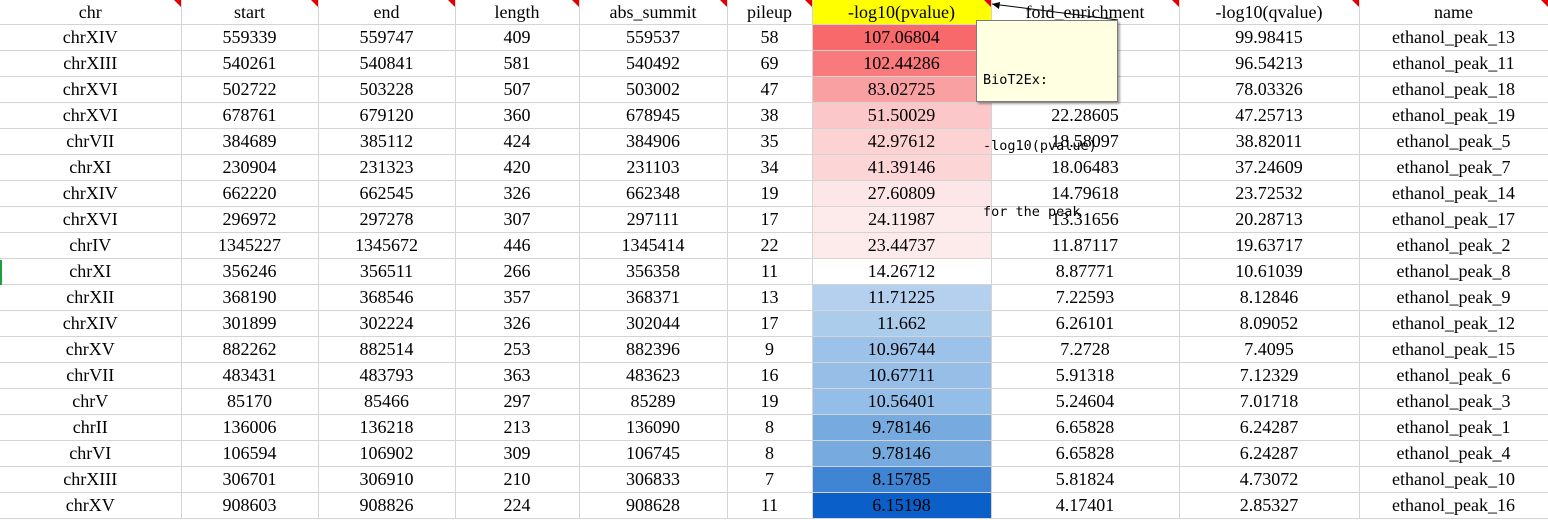  I want to click on cell-start: 678761, so click(250, 115).